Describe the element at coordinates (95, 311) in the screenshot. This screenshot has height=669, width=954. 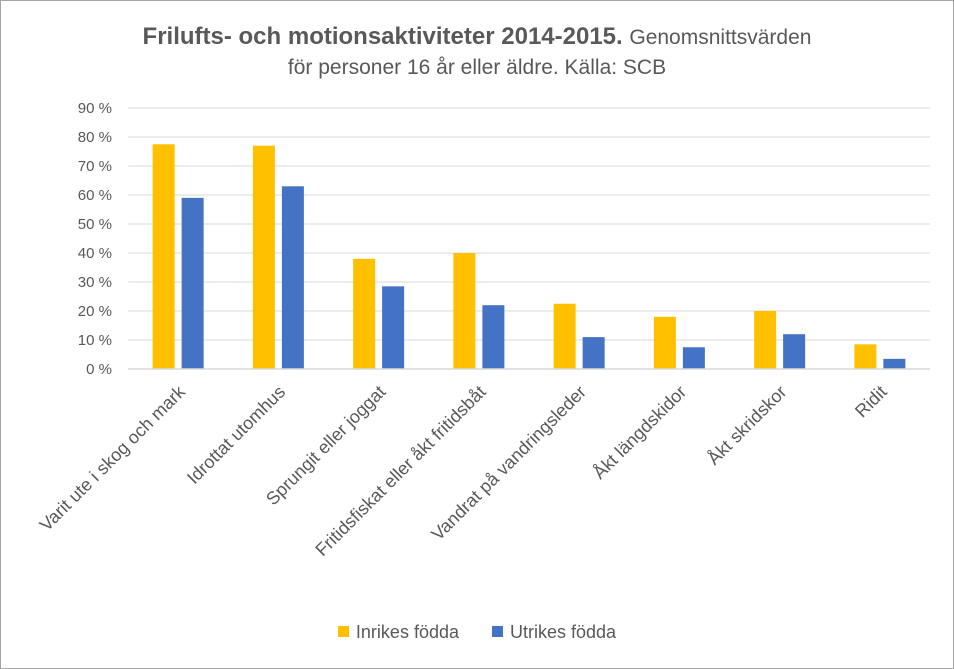
I see `y-tick-label: 20 %` at that location.